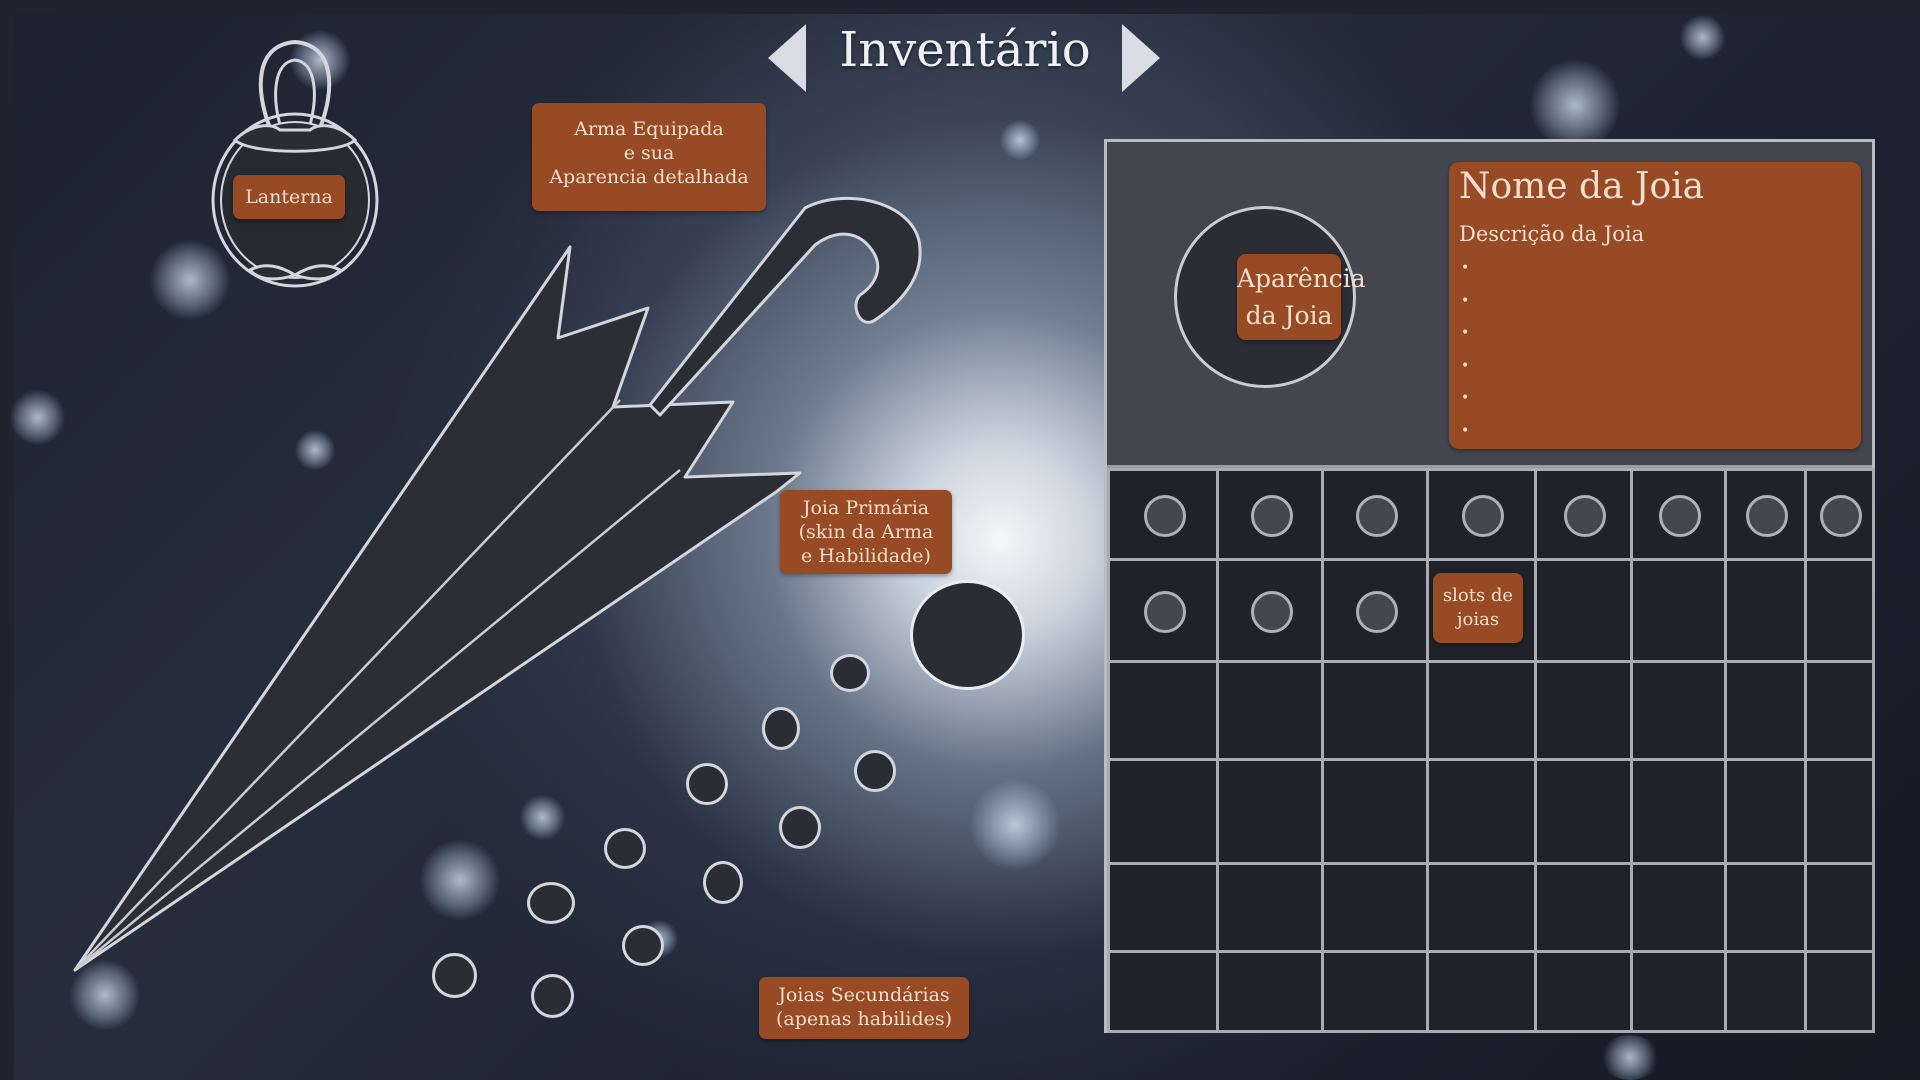 The image size is (1920, 1080). What do you see at coordinates (965, 50) in the screenshot?
I see `page-title: Inventário` at bounding box center [965, 50].